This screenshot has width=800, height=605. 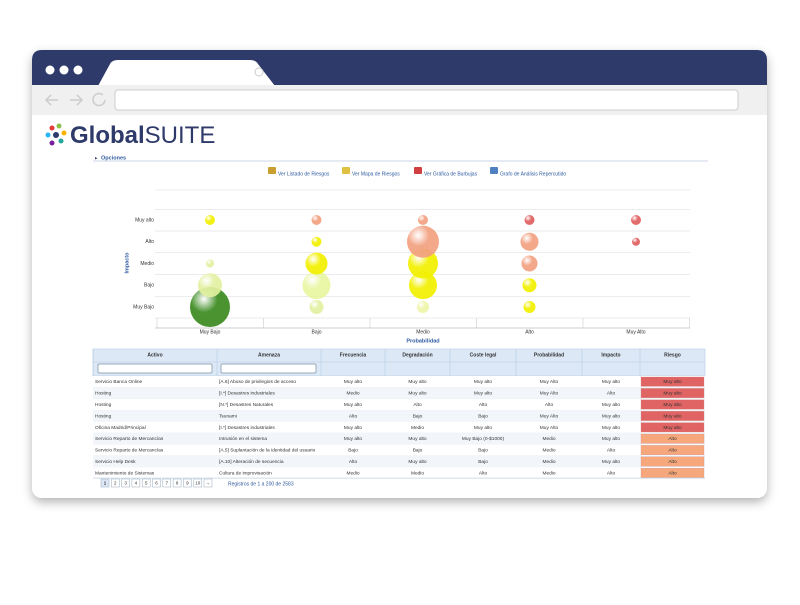 I want to click on y-tick-label: Muy alto, so click(x=144, y=220).